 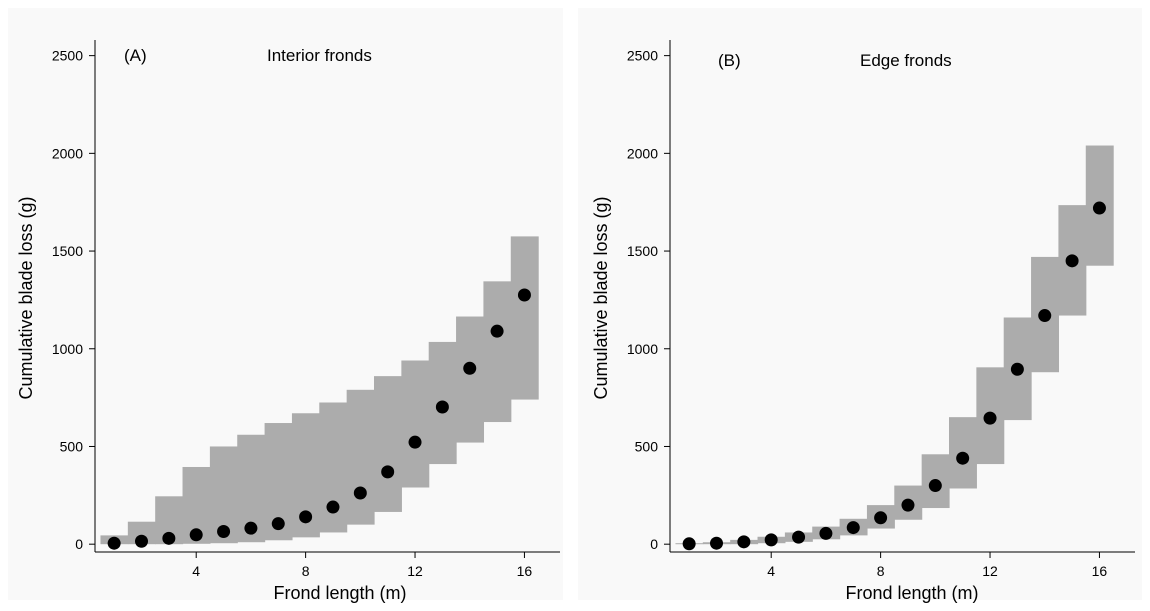 I want to click on panel-title: Edge fronds, so click(x=906, y=60).